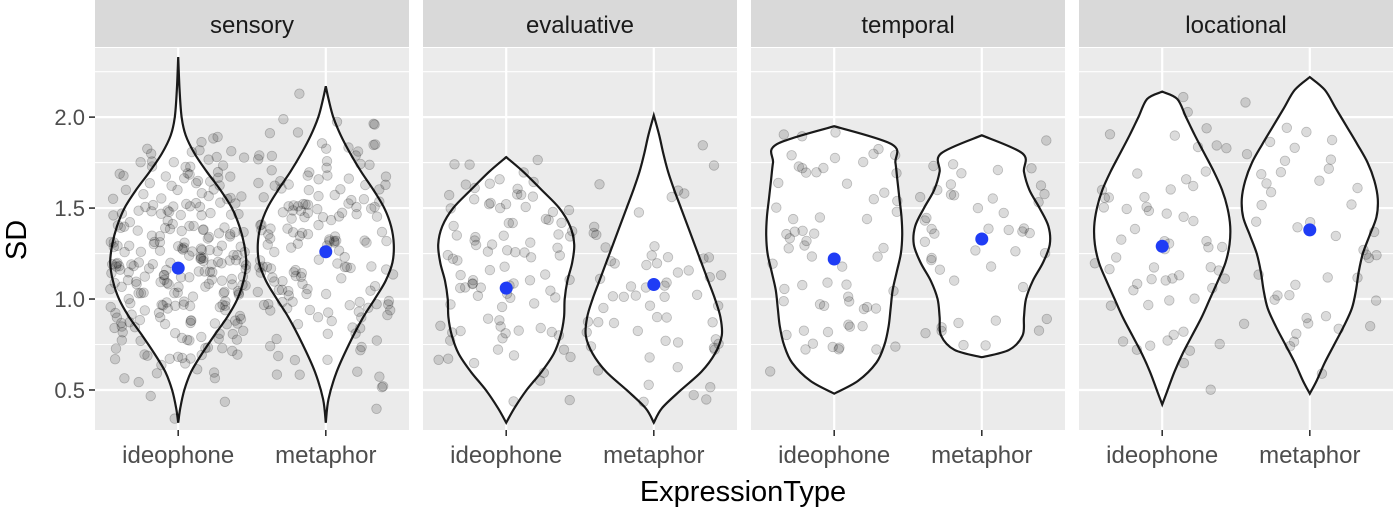 The image size is (1398, 516). I want to click on x-tick-label: metaphor, so click(653, 455).